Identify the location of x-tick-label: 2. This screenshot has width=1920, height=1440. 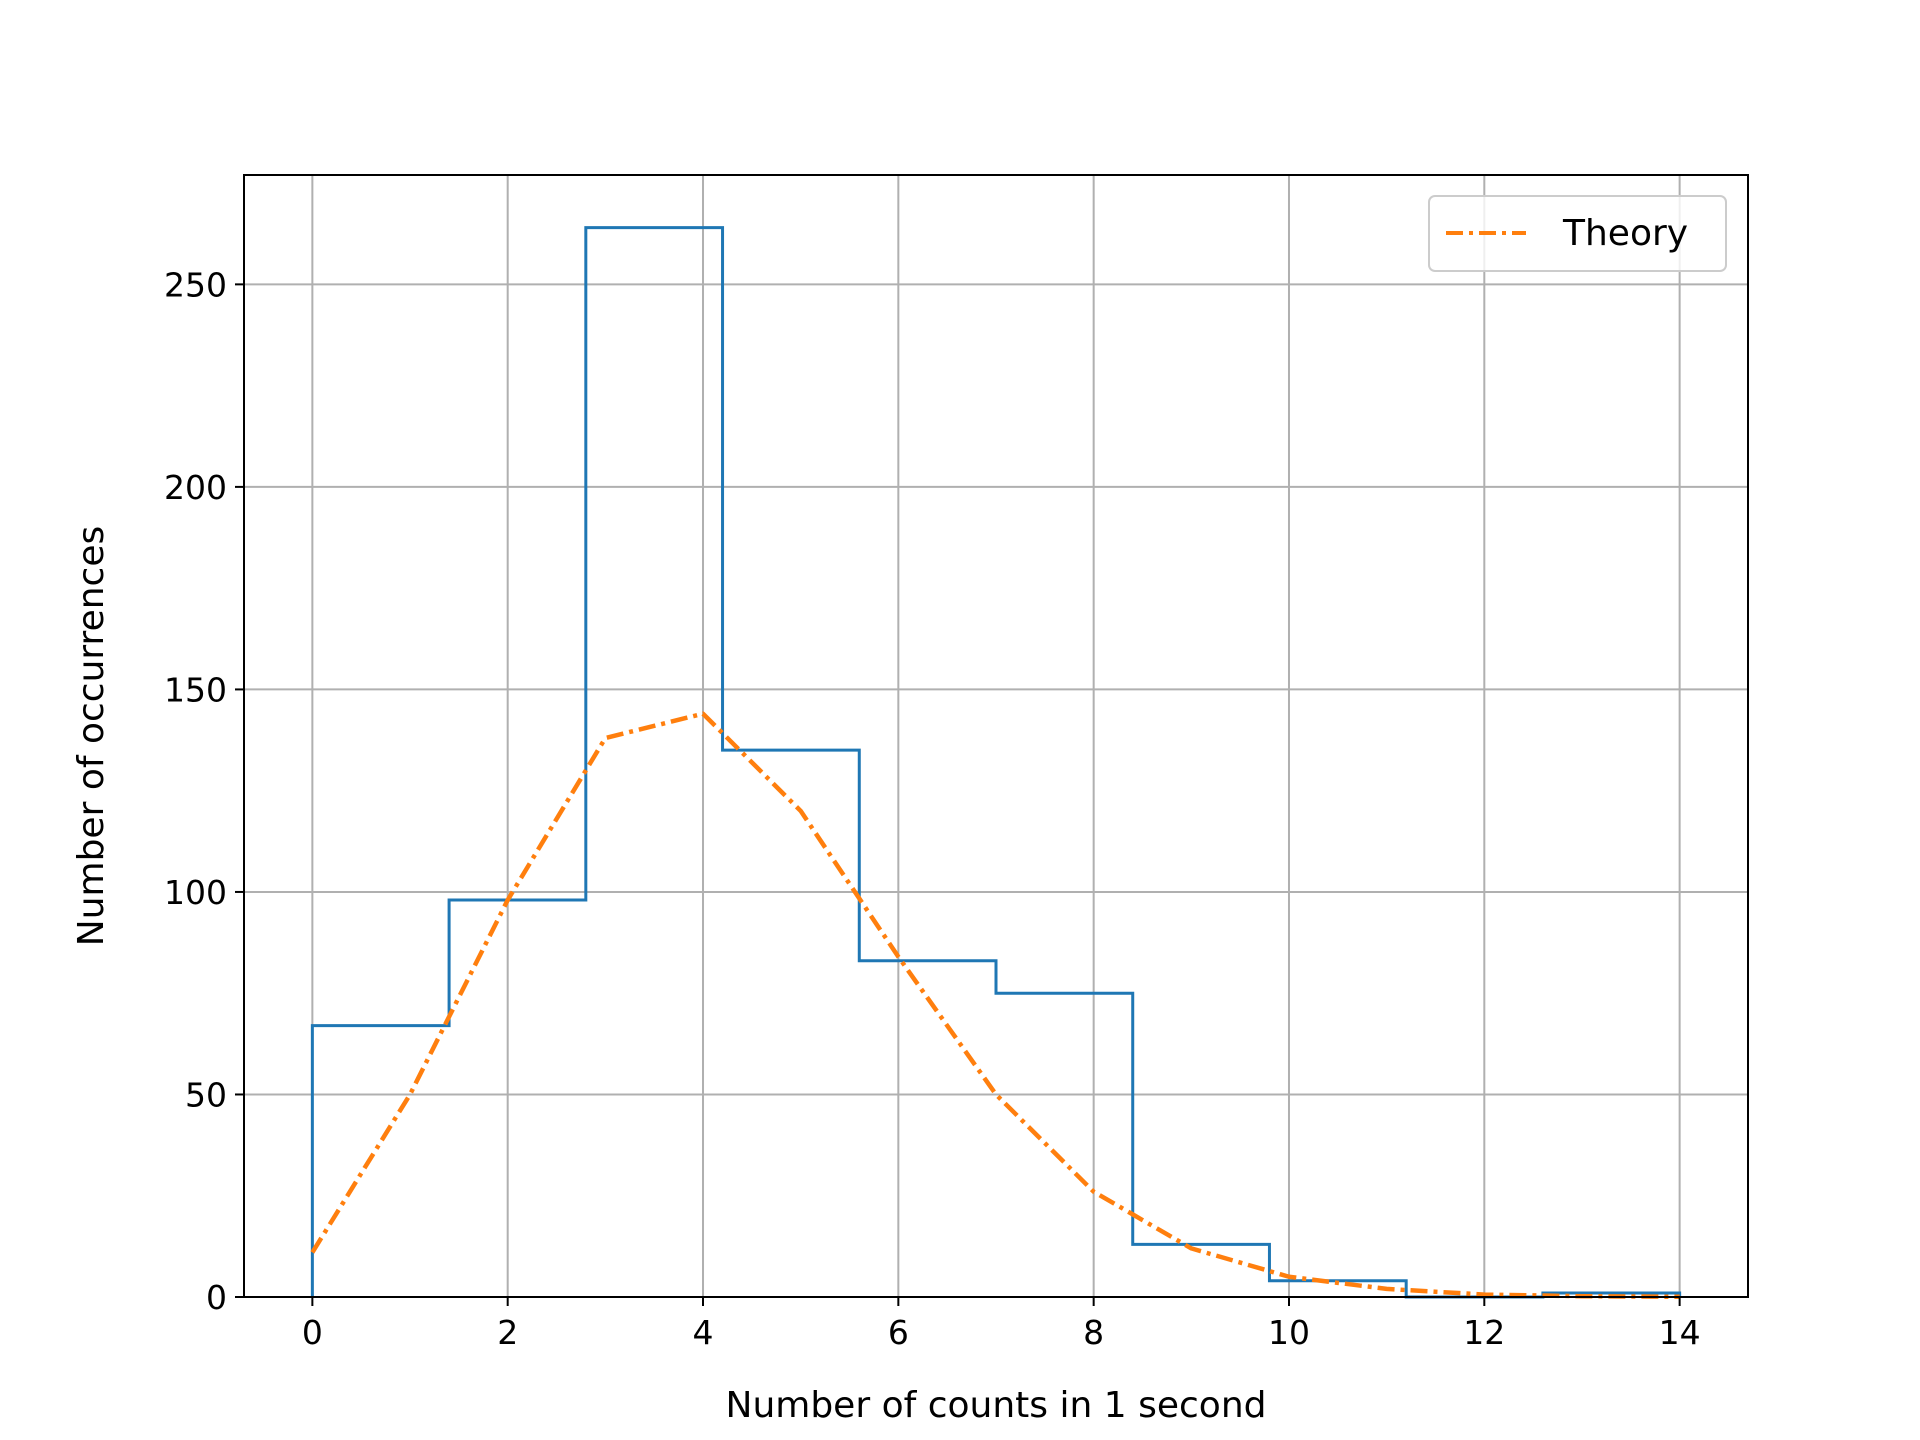
(507, 1332).